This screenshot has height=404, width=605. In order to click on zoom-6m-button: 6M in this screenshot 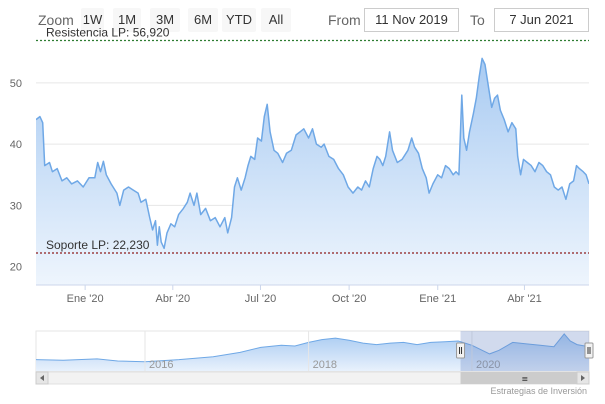, I will do `click(203, 20)`.